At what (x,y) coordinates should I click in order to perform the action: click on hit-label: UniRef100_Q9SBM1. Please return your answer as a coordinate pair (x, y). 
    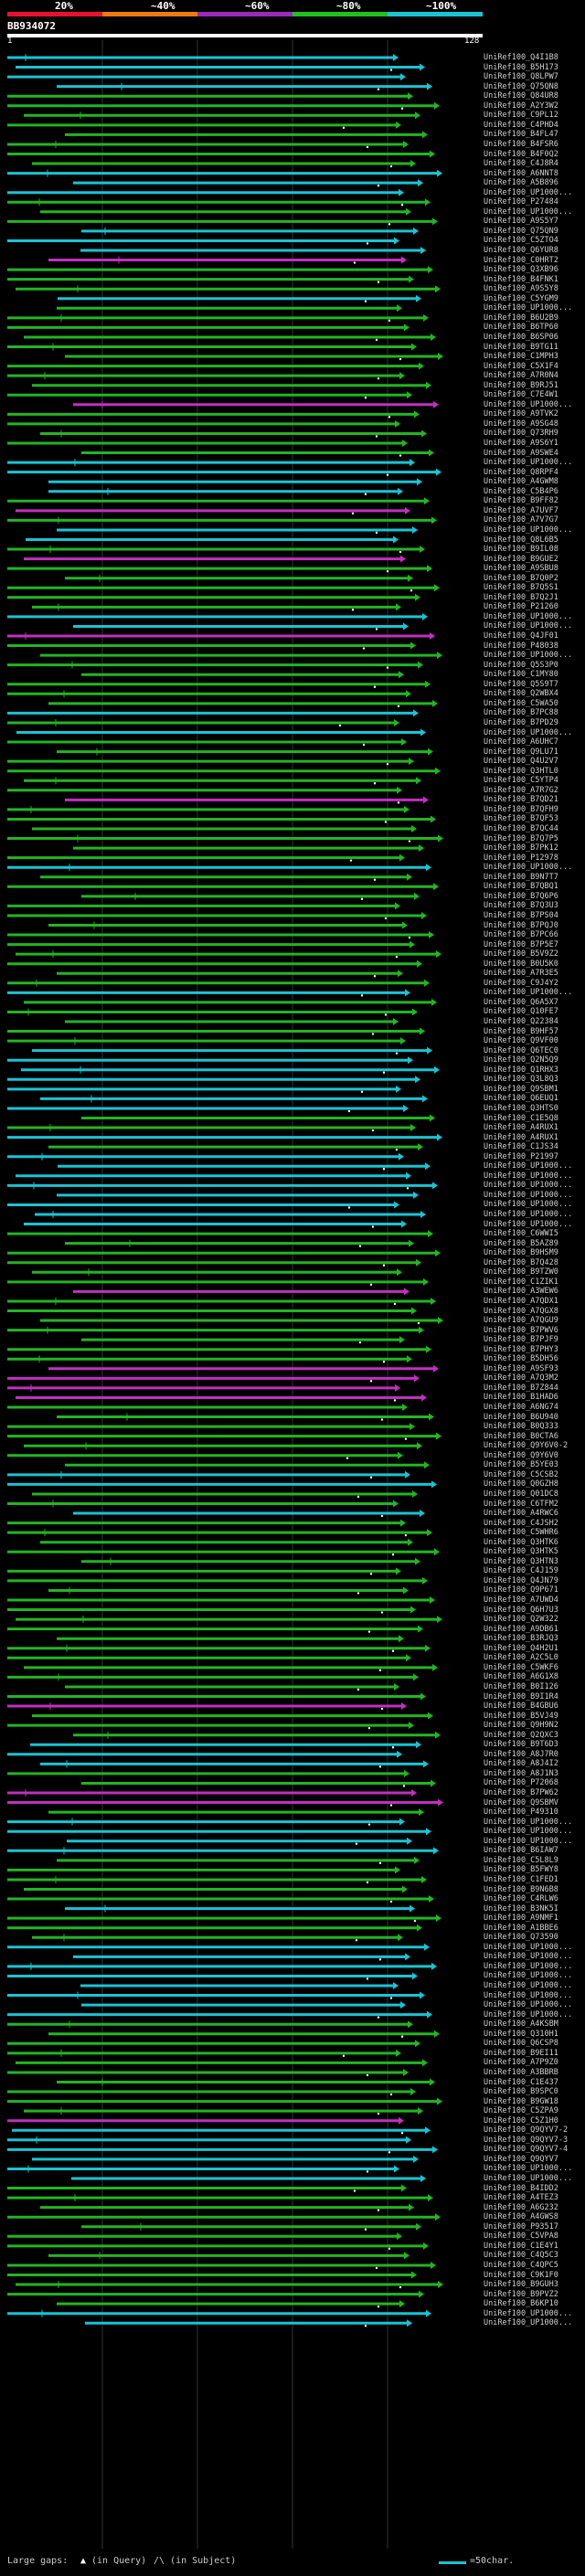
    Looking at the image, I should click on (521, 1089).